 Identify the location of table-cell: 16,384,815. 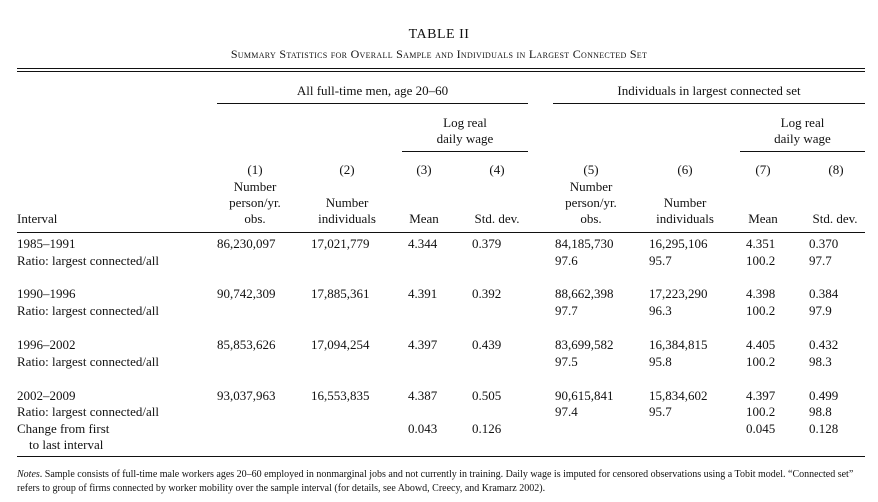
(678, 344).